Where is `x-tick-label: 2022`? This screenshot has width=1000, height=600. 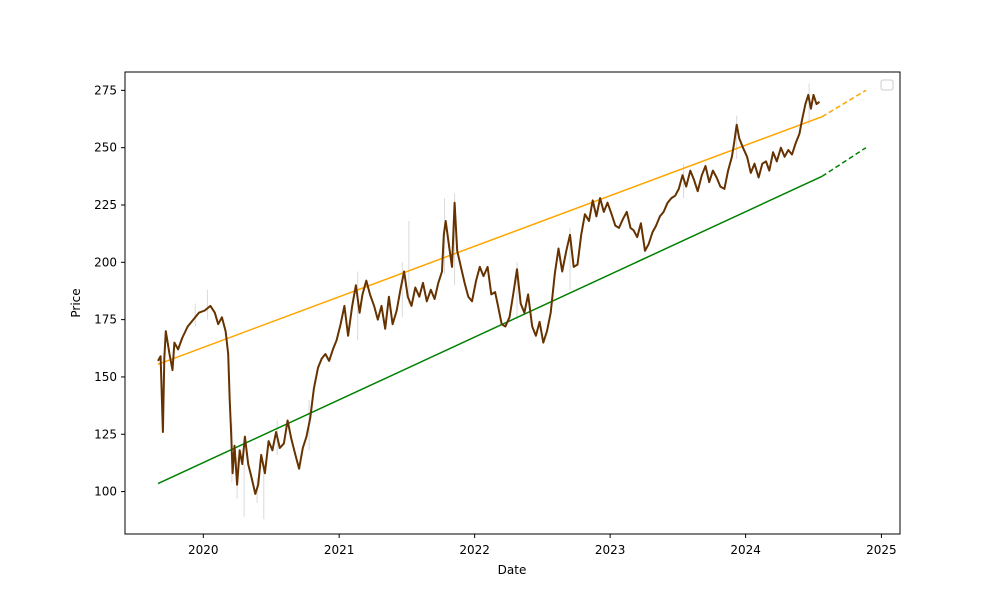
x-tick-label: 2022 is located at coordinates (474, 550).